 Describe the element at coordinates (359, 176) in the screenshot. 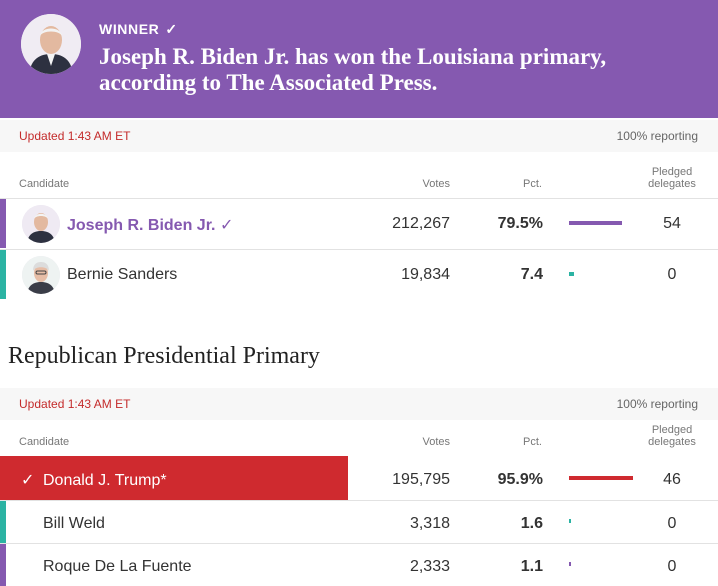

I see `dem-column-headers: Candidate Votes Pct. Pledged delegates` at that location.